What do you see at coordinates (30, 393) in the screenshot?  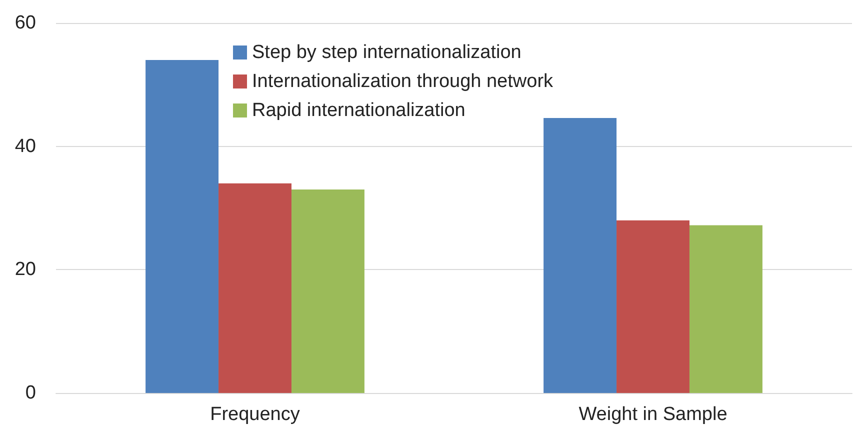 I see `y-tick-label: 0` at bounding box center [30, 393].